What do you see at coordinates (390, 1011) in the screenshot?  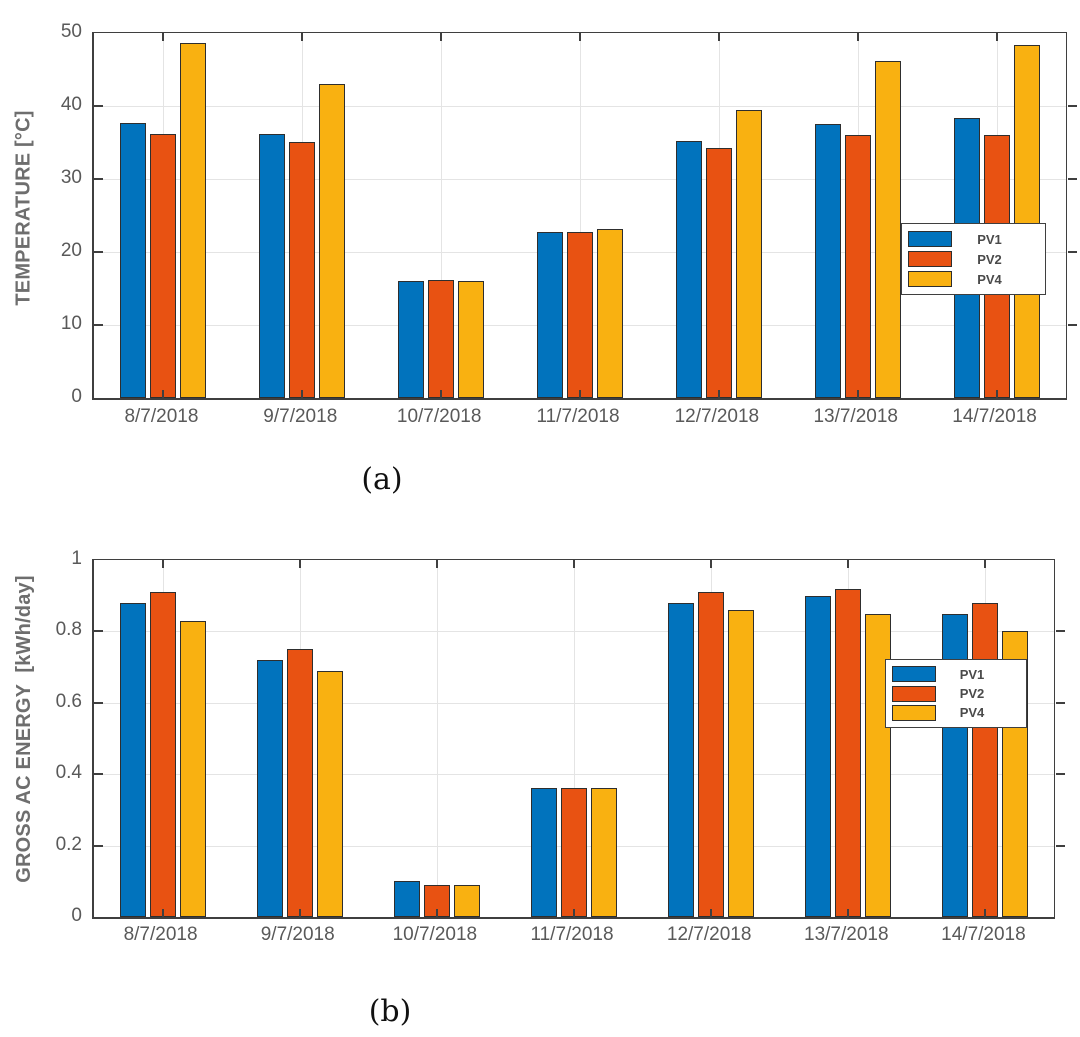 I see `panel-caption-b: (b)` at bounding box center [390, 1011].